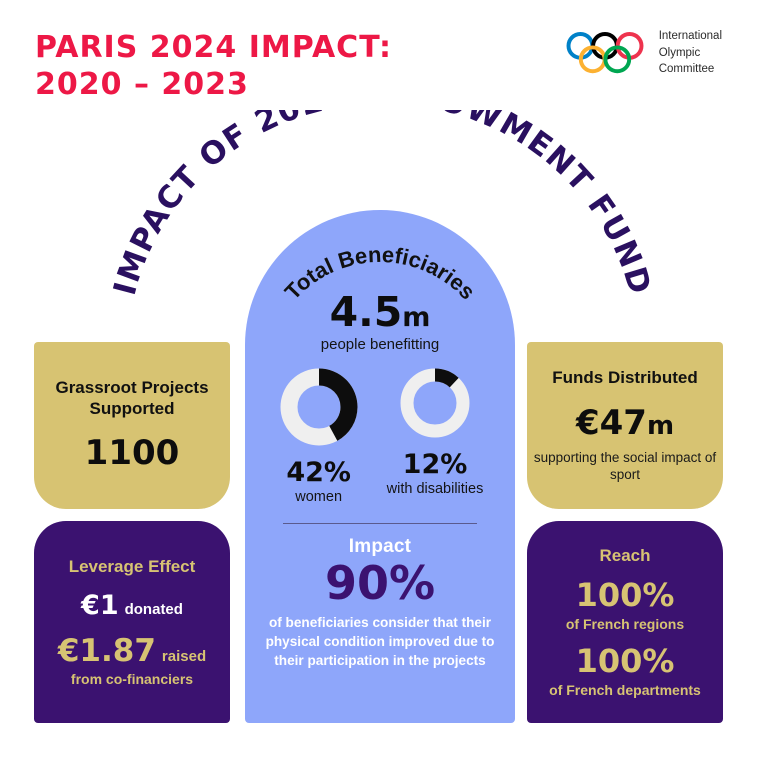 The width and height of the screenshot is (760, 760). I want to click on card-leverage-raised-word: raised, so click(184, 656).